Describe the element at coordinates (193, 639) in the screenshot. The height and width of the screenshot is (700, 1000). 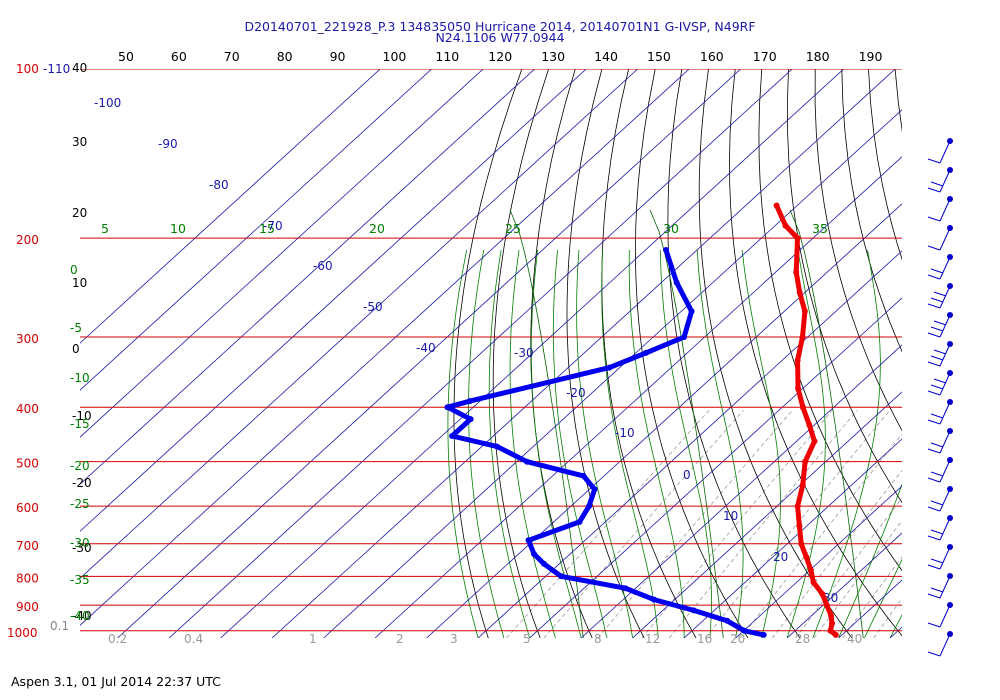
I see `mixing-ratio-label: 0.4` at that location.